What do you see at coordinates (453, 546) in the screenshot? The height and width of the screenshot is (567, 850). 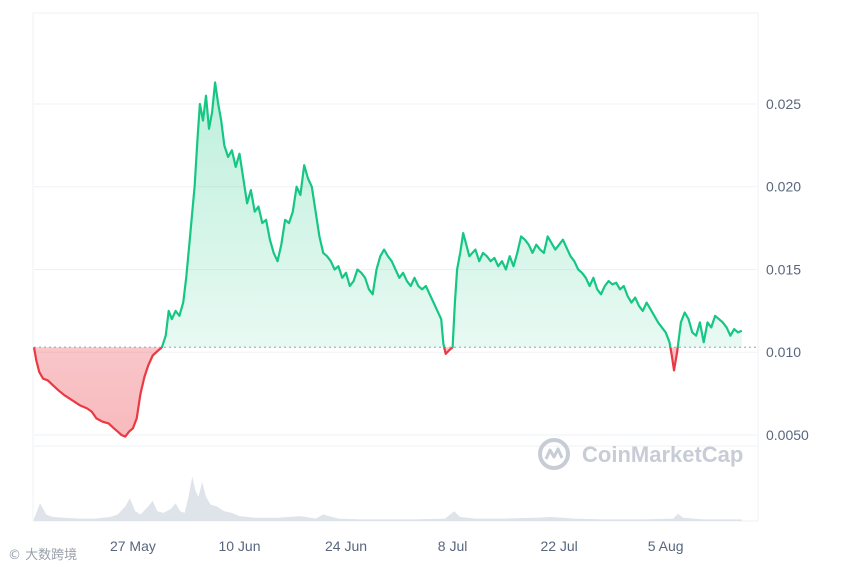 I see `x-tick-label: 8 Jul` at bounding box center [453, 546].